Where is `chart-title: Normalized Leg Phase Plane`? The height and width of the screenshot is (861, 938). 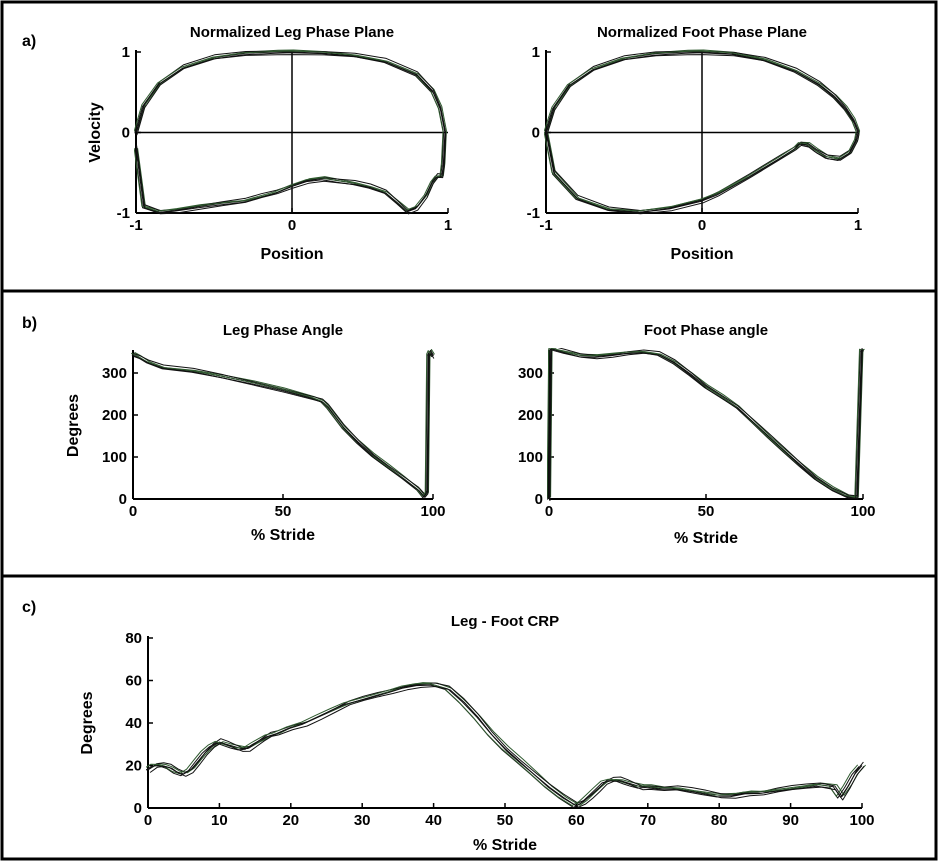 chart-title: Normalized Leg Phase Plane is located at coordinates (292, 32).